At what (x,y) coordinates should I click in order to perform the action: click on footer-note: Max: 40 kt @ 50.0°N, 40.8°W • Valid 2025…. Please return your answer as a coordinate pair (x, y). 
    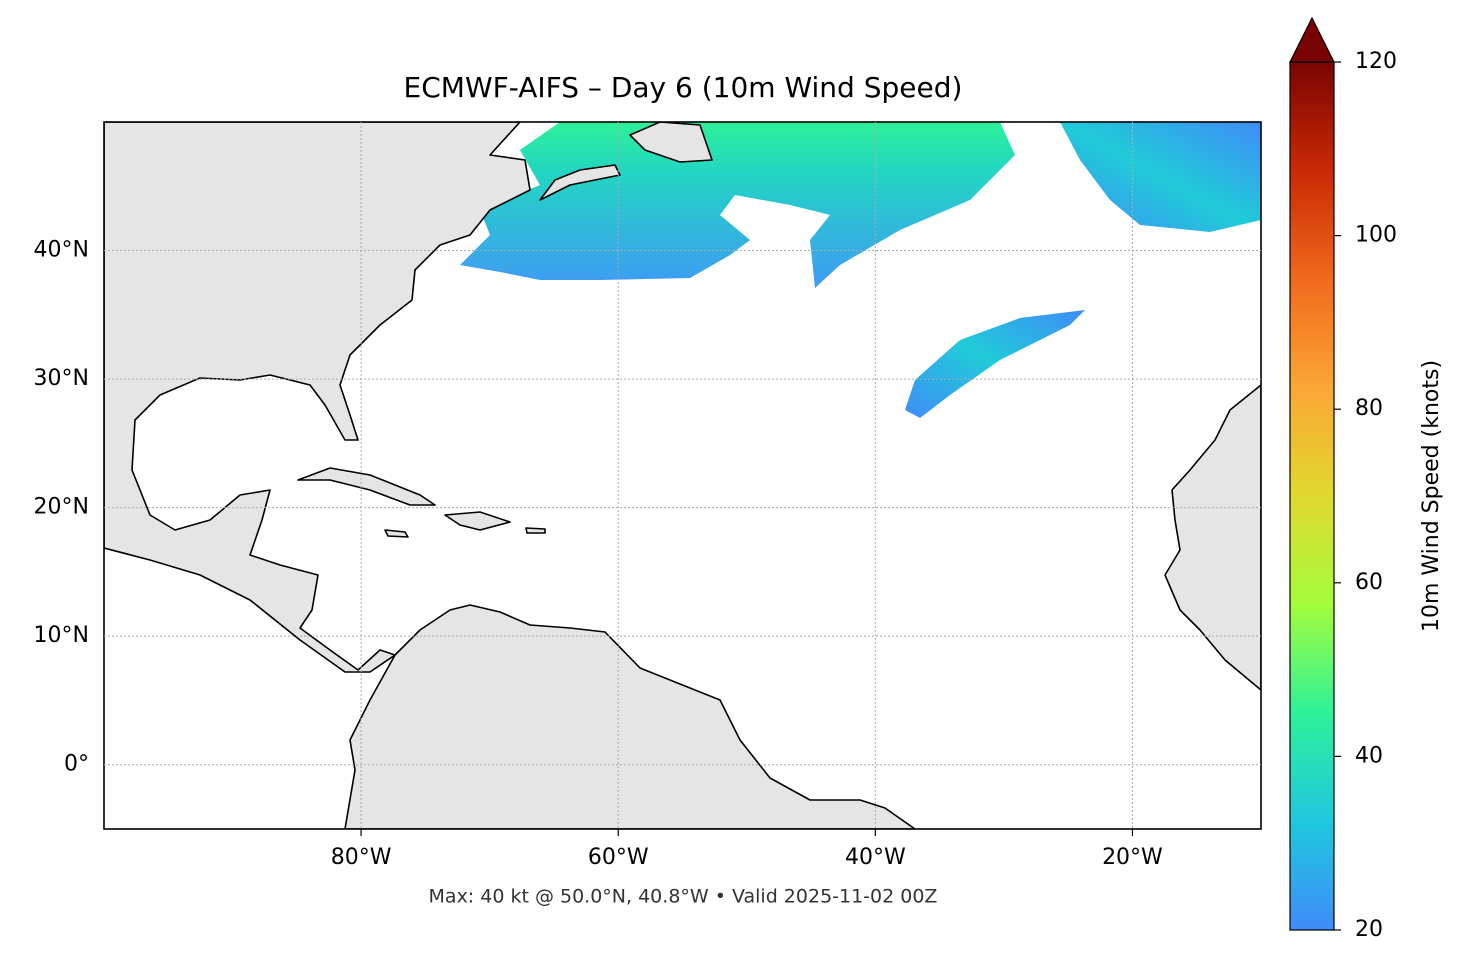
    Looking at the image, I should click on (683, 897).